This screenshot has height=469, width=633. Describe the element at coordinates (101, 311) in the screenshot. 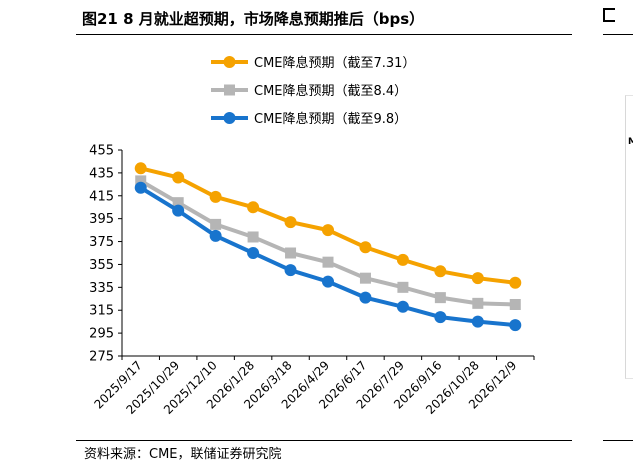

I see `y-tick-label-2: 315` at that location.